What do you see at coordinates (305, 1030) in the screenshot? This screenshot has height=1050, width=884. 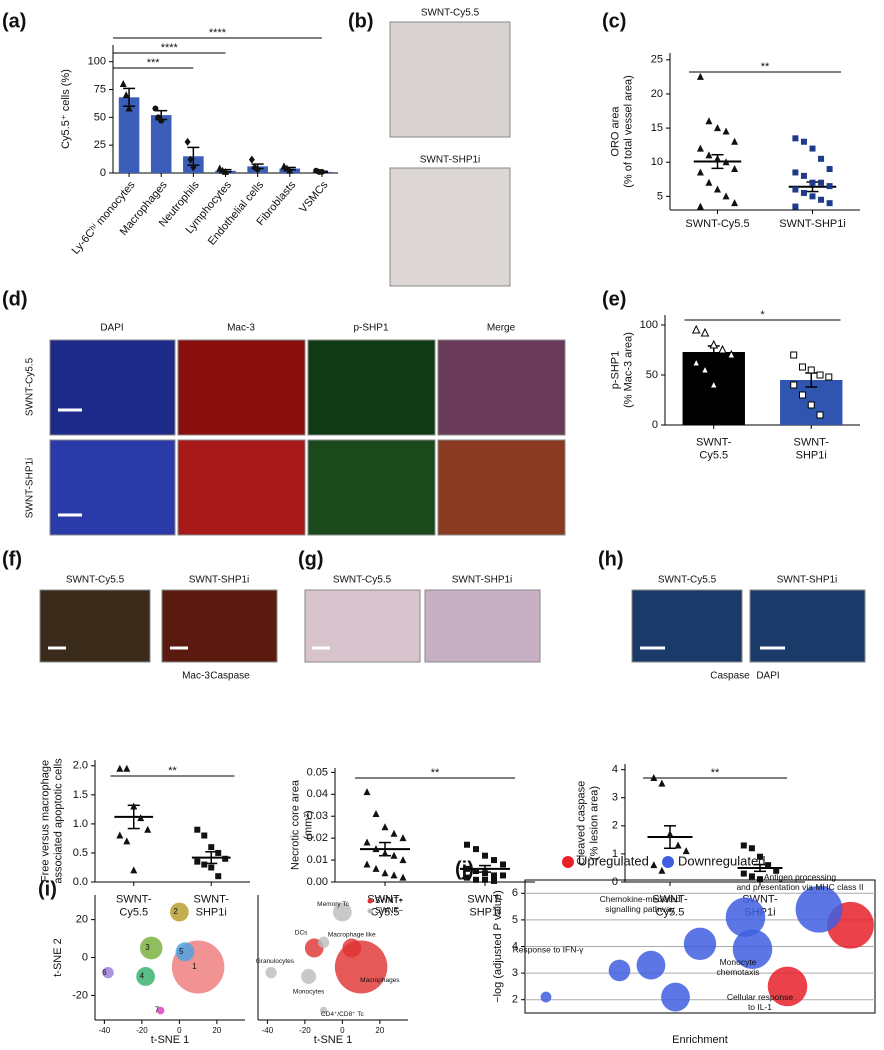 I see `x-tick-label: -20` at bounding box center [305, 1030].